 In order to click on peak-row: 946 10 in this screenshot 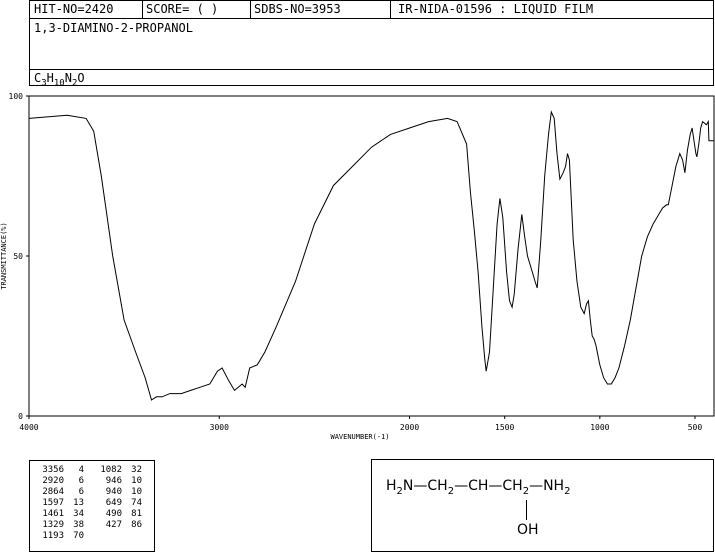, I will do `click(118, 481)`.